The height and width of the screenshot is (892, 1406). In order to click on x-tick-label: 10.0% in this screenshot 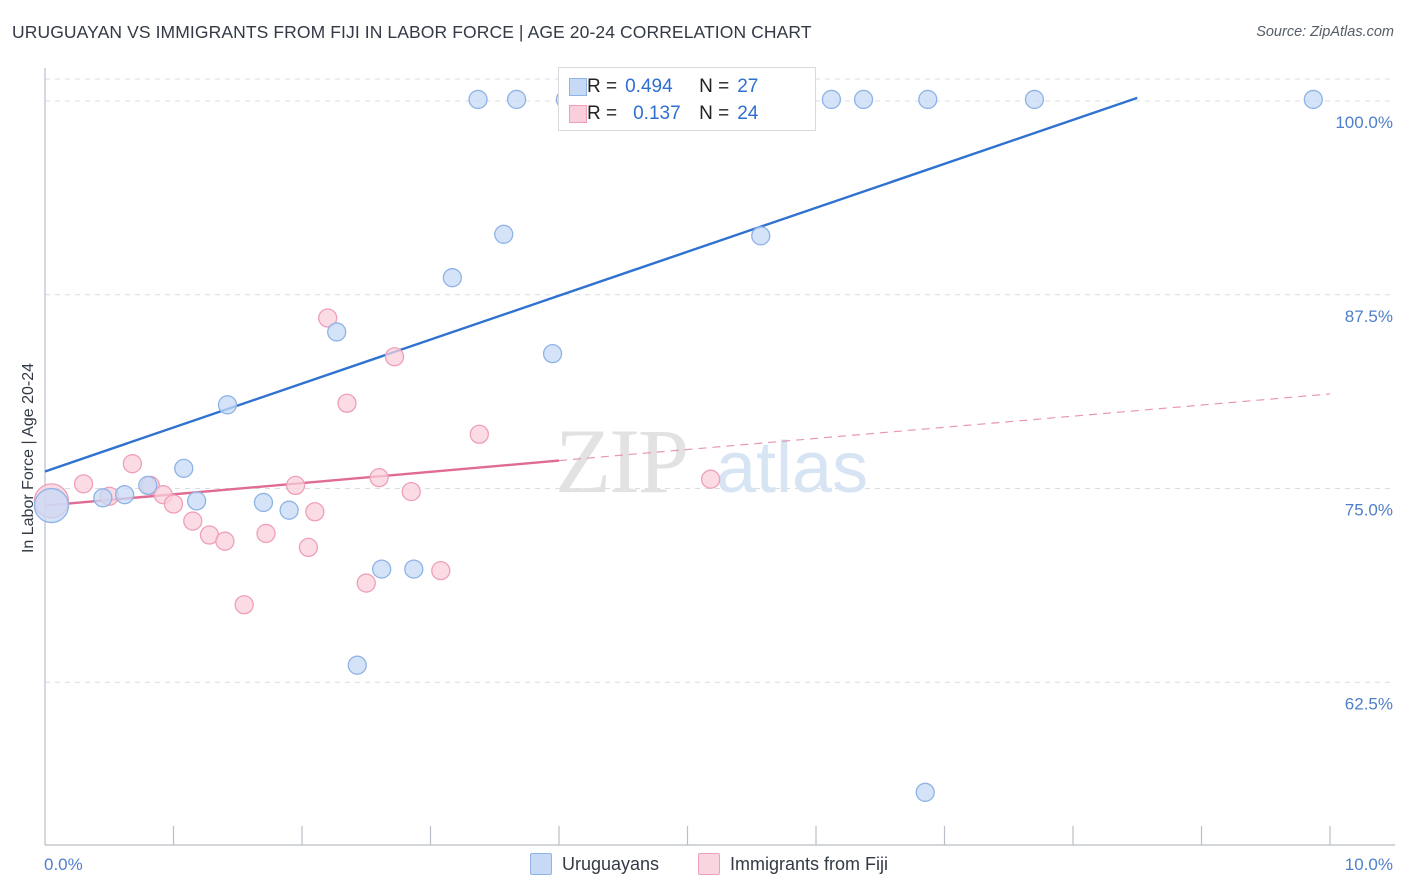, I will do `click(1369, 864)`.